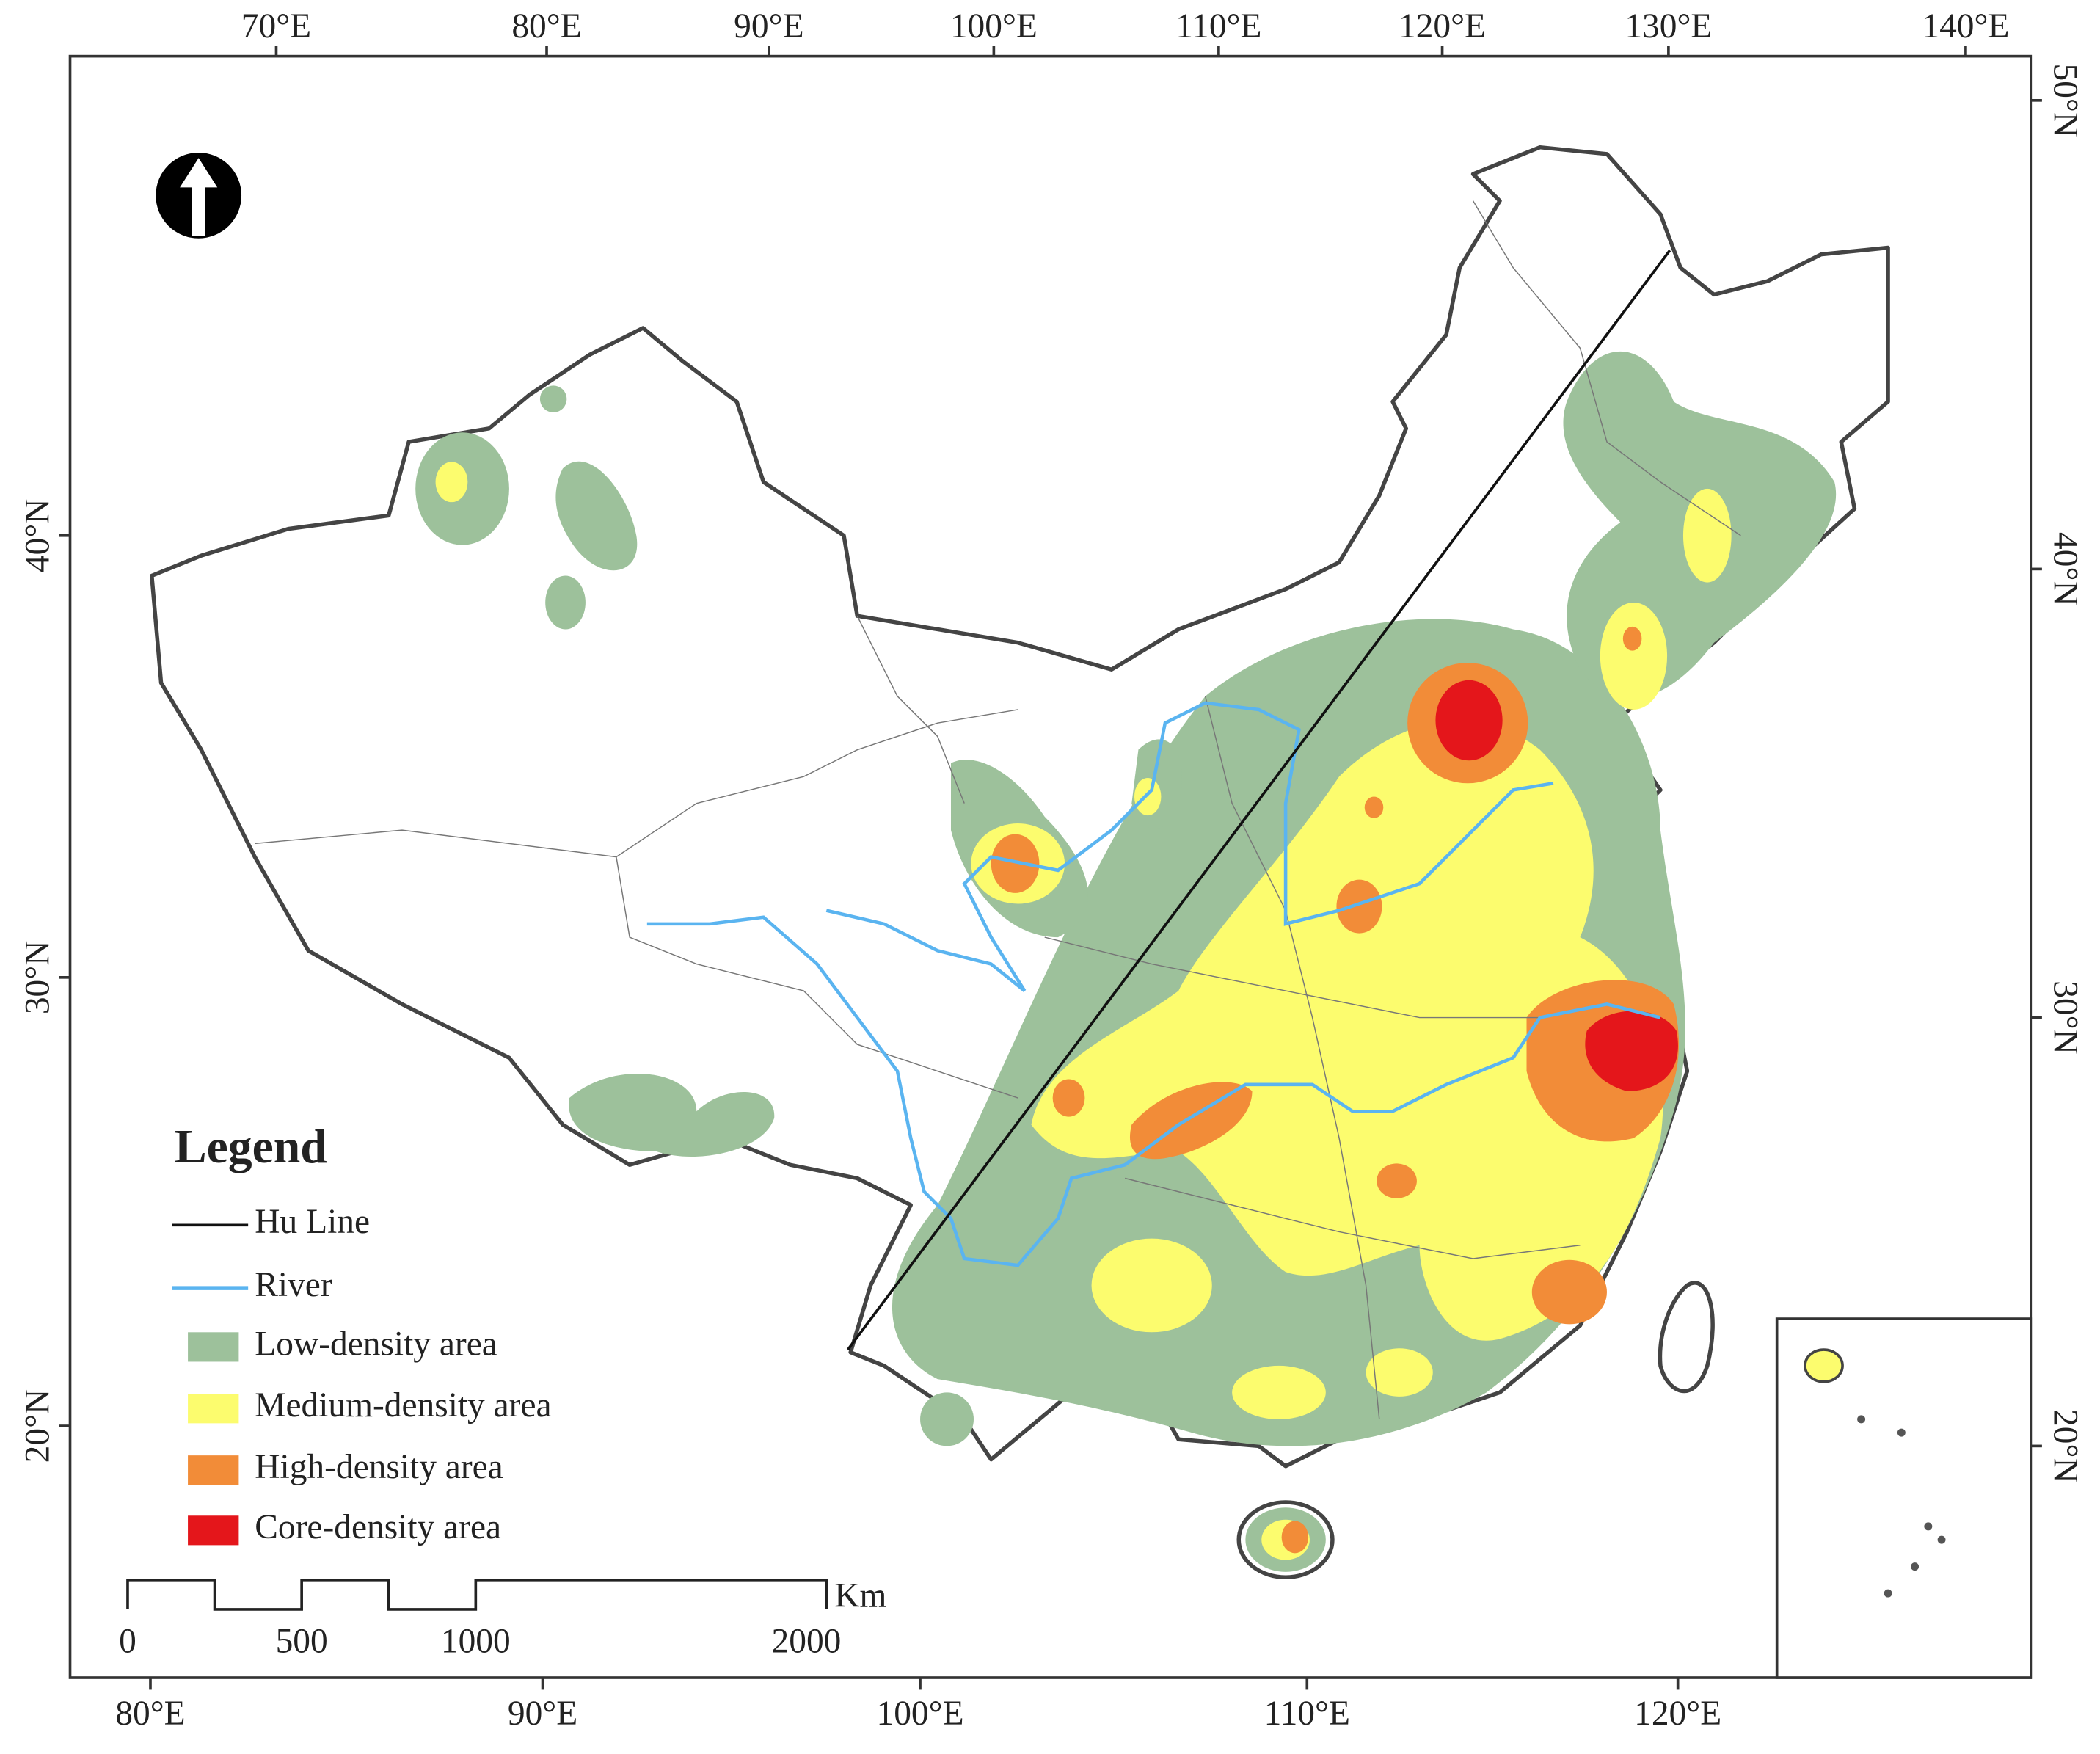 Image resolution: width=2100 pixels, height=1754 pixels. What do you see at coordinates (378, 1527) in the screenshot?
I see `legend-label: Core-density area` at bounding box center [378, 1527].